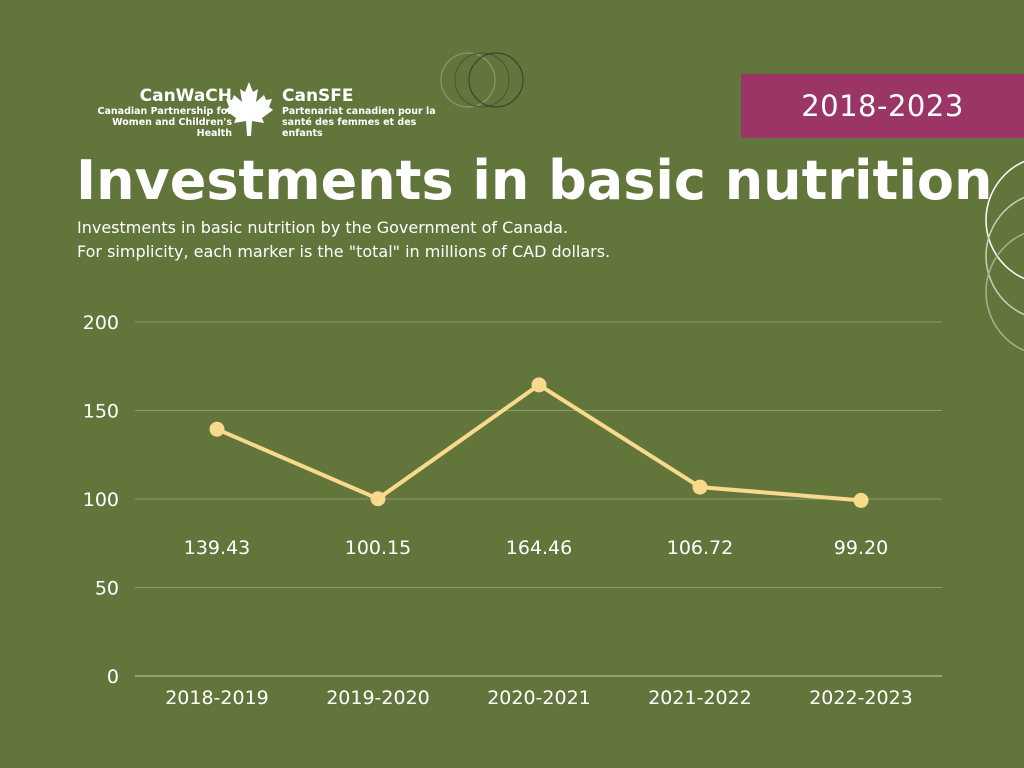 This screenshot has width=1024, height=768. I want to click on x-tick-label: 2018-2019, so click(217, 698).